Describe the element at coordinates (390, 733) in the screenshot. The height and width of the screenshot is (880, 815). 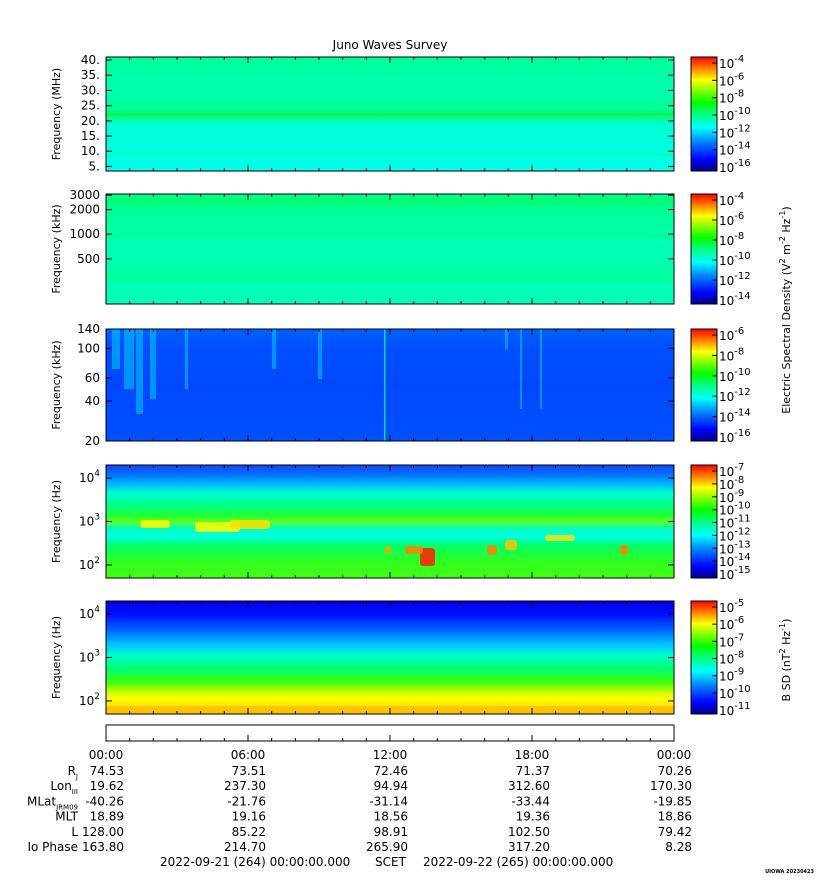
I see `time-axis-strip` at that location.